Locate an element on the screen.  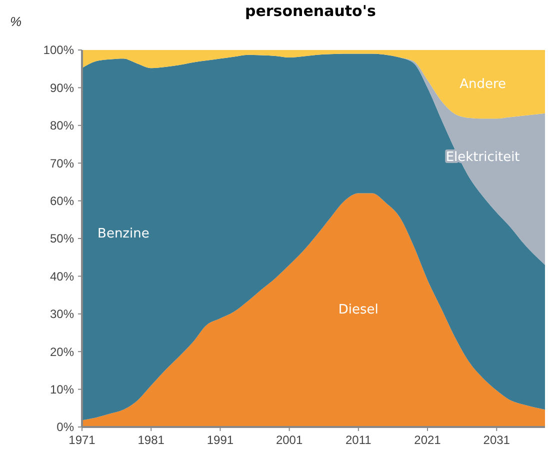
y-tick-label: 70% is located at coordinates (62, 163).